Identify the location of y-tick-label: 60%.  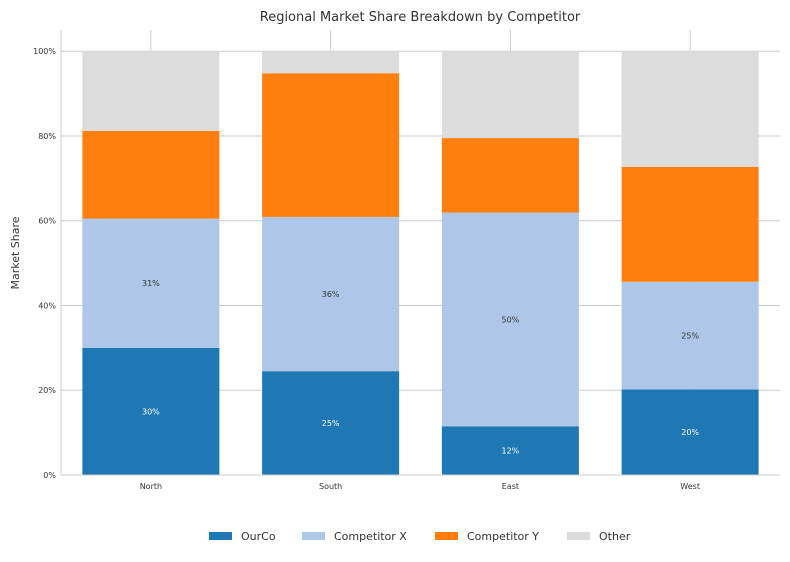
(47, 221).